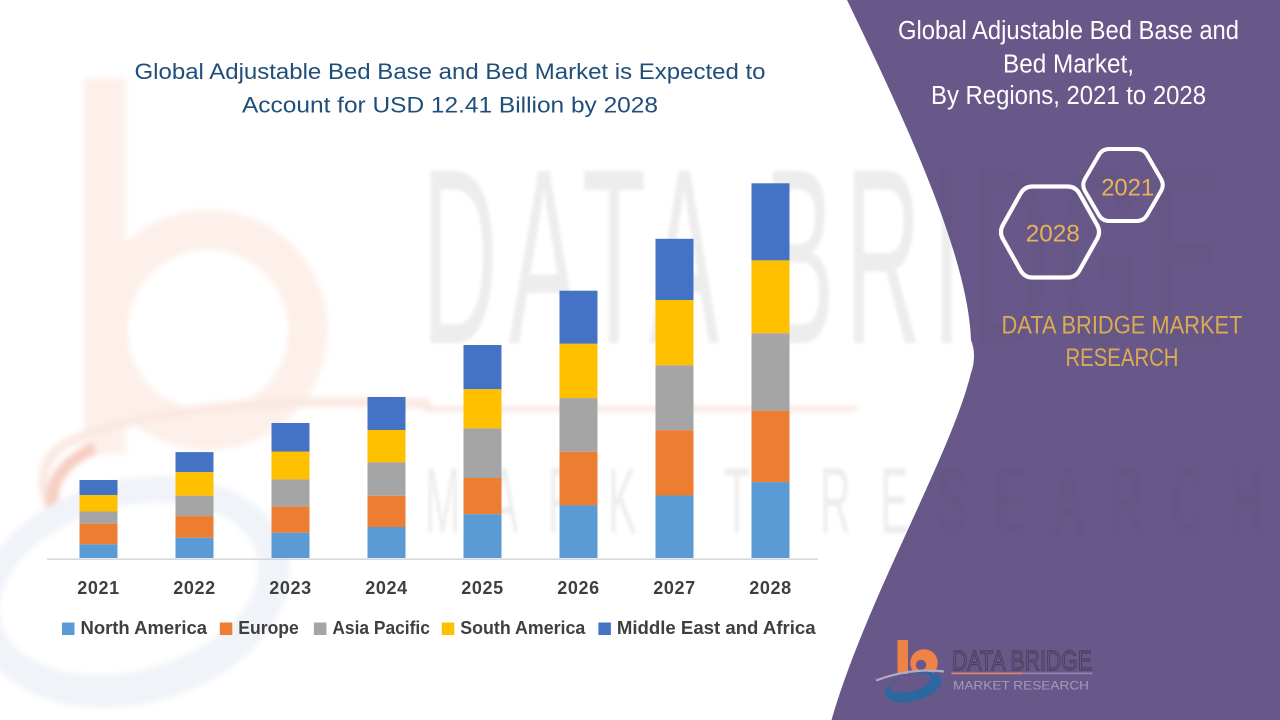  Describe the element at coordinates (717, 628) in the screenshot. I see `svg-text: Middle East and Africa` at that location.